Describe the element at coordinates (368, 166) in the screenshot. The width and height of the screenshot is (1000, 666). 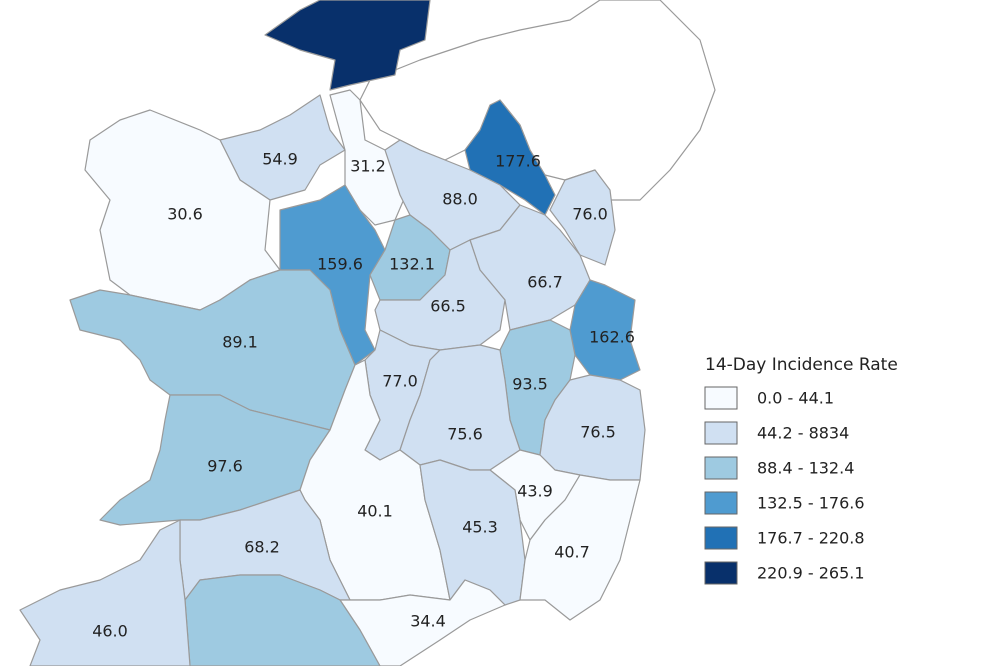
I see `region-label: 31.2` at that location.